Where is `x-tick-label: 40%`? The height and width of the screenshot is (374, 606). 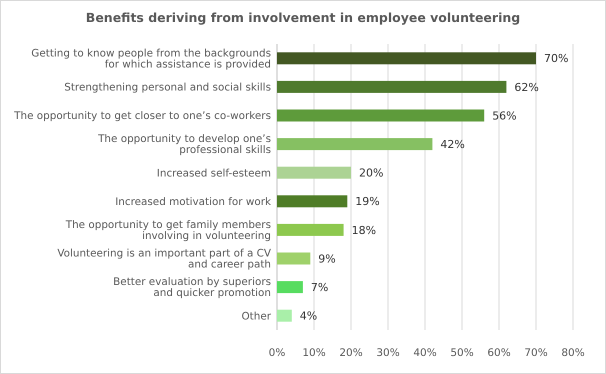
x-tick-label: 40% is located at coordinates (425, 353).